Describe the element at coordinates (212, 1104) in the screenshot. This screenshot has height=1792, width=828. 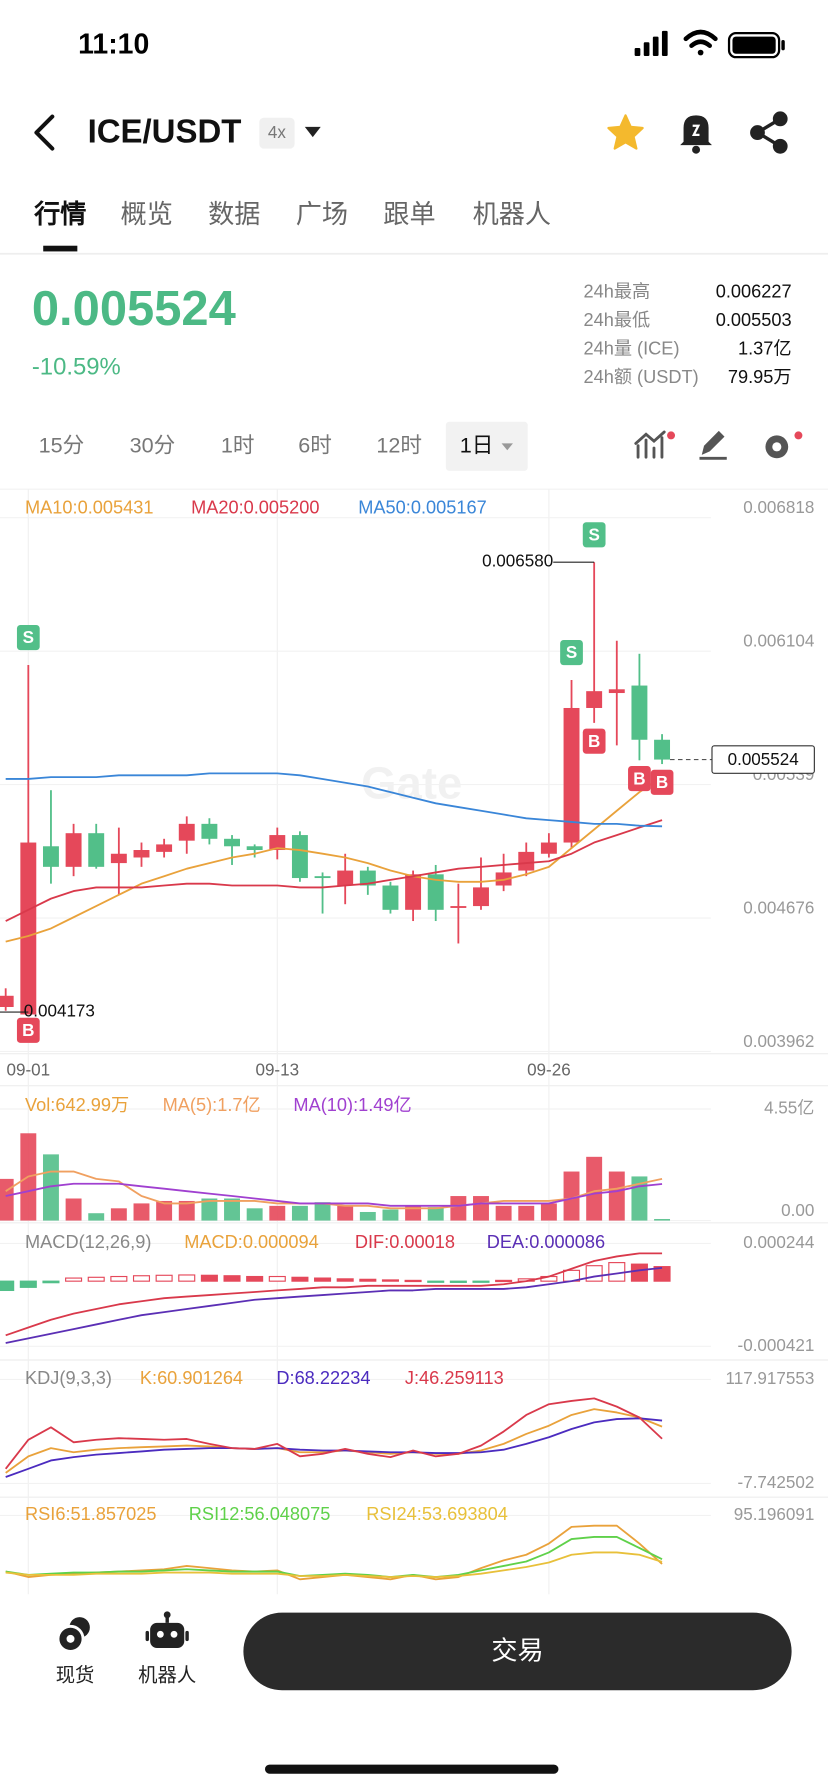
I see `legend-entry: MA(5):1.7亿` at that location.